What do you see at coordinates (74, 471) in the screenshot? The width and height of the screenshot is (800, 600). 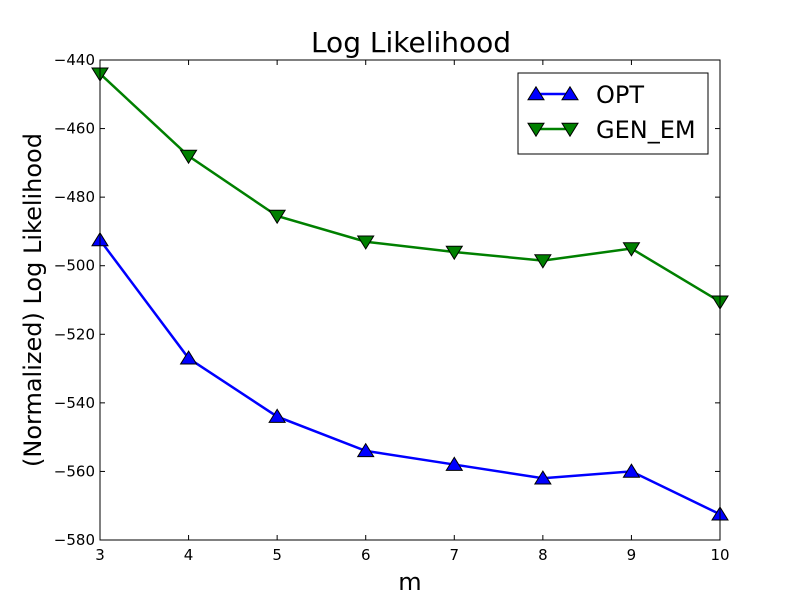 I see `y-tick-label: −560` at bounding box center [74, 471].